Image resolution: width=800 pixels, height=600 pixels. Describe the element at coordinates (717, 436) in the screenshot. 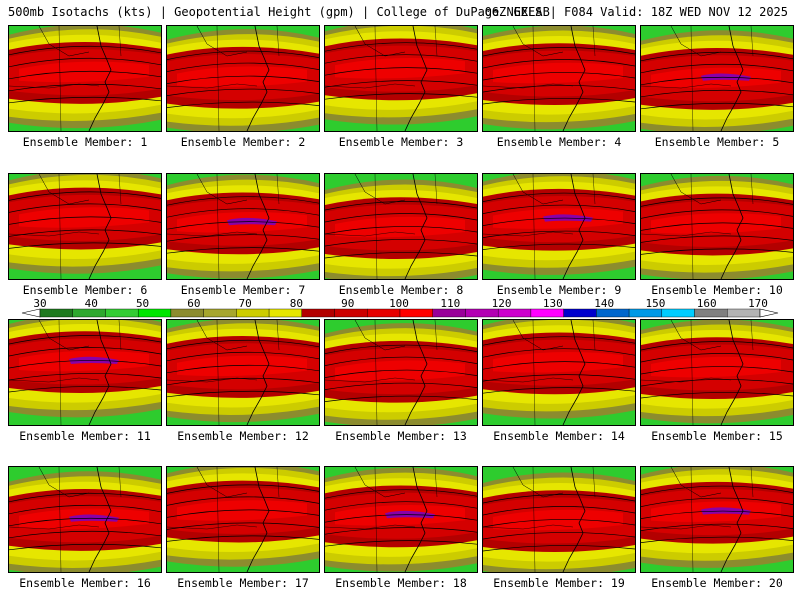

I see `ensemble-member-label-15: Ensemble Member: 15` at that location.